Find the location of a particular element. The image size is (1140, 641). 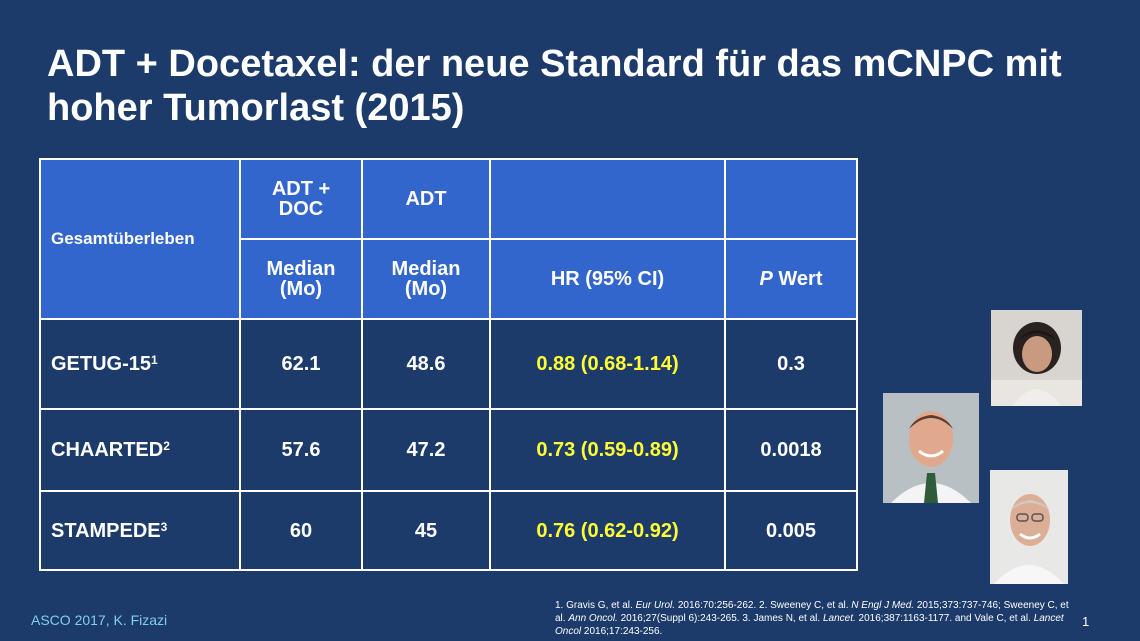

group-header-p-empty is located at coordinates (791, 199).